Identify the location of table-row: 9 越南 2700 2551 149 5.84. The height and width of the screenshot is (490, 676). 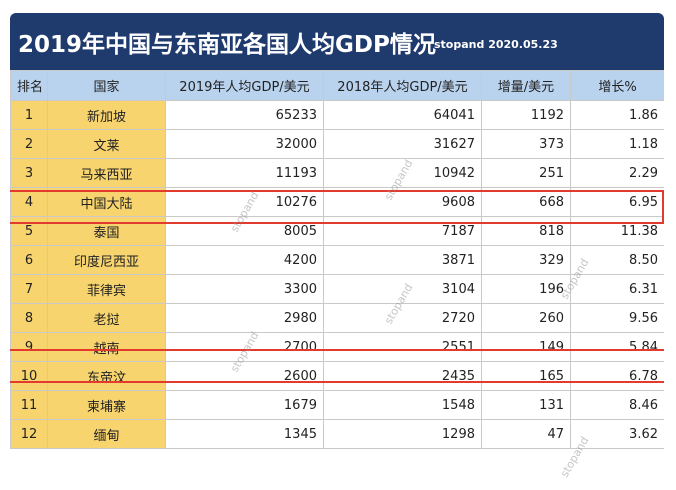
(337, 347).